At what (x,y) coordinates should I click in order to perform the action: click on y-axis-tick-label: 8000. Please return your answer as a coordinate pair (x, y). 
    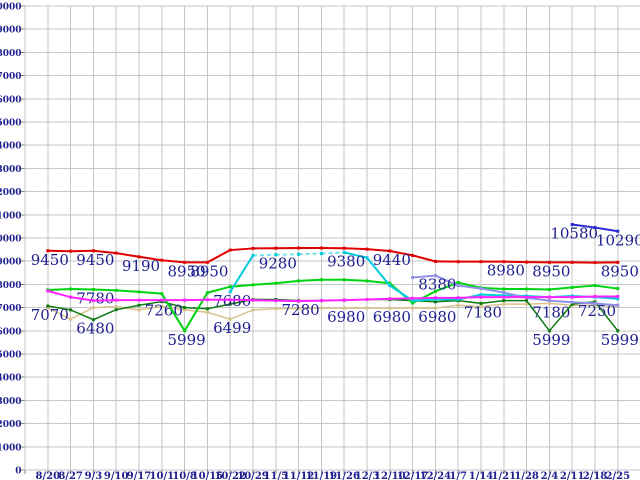
    Looking at the image, I should click on (11, 286).